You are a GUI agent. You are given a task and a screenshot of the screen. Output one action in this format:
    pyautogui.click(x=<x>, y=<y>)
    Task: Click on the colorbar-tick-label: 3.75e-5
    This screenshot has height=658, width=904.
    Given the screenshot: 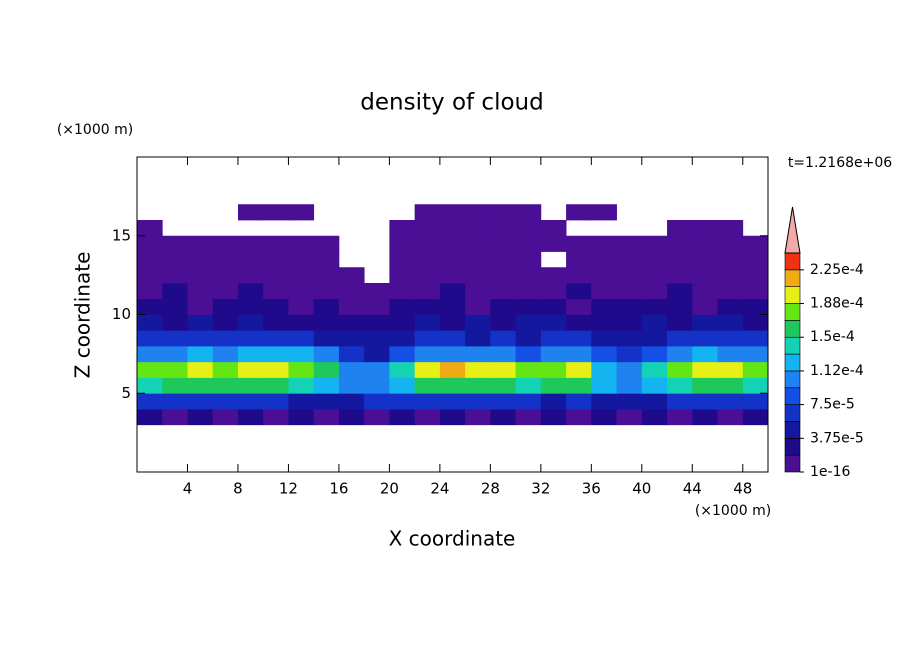 What is the action you would take?
    pyautogui.click(x=837, y=438)
    